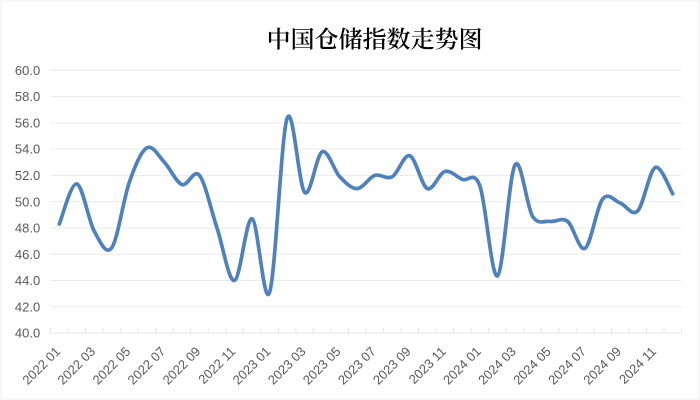 This screenshot has height=400, width=700. What do you see at coordinates (27, 123) in the screenshot?
I see `svg-text: 56.0` at bounding box center [27, 123].